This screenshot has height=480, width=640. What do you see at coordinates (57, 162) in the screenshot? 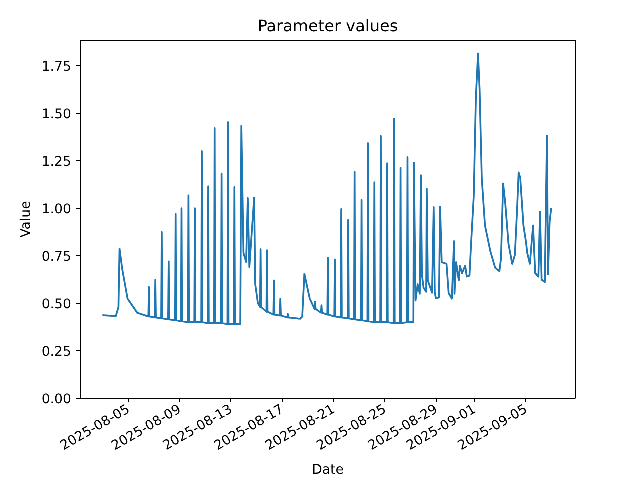
I see `y-tick-label: 1.25` at bounding box center [57, 162].